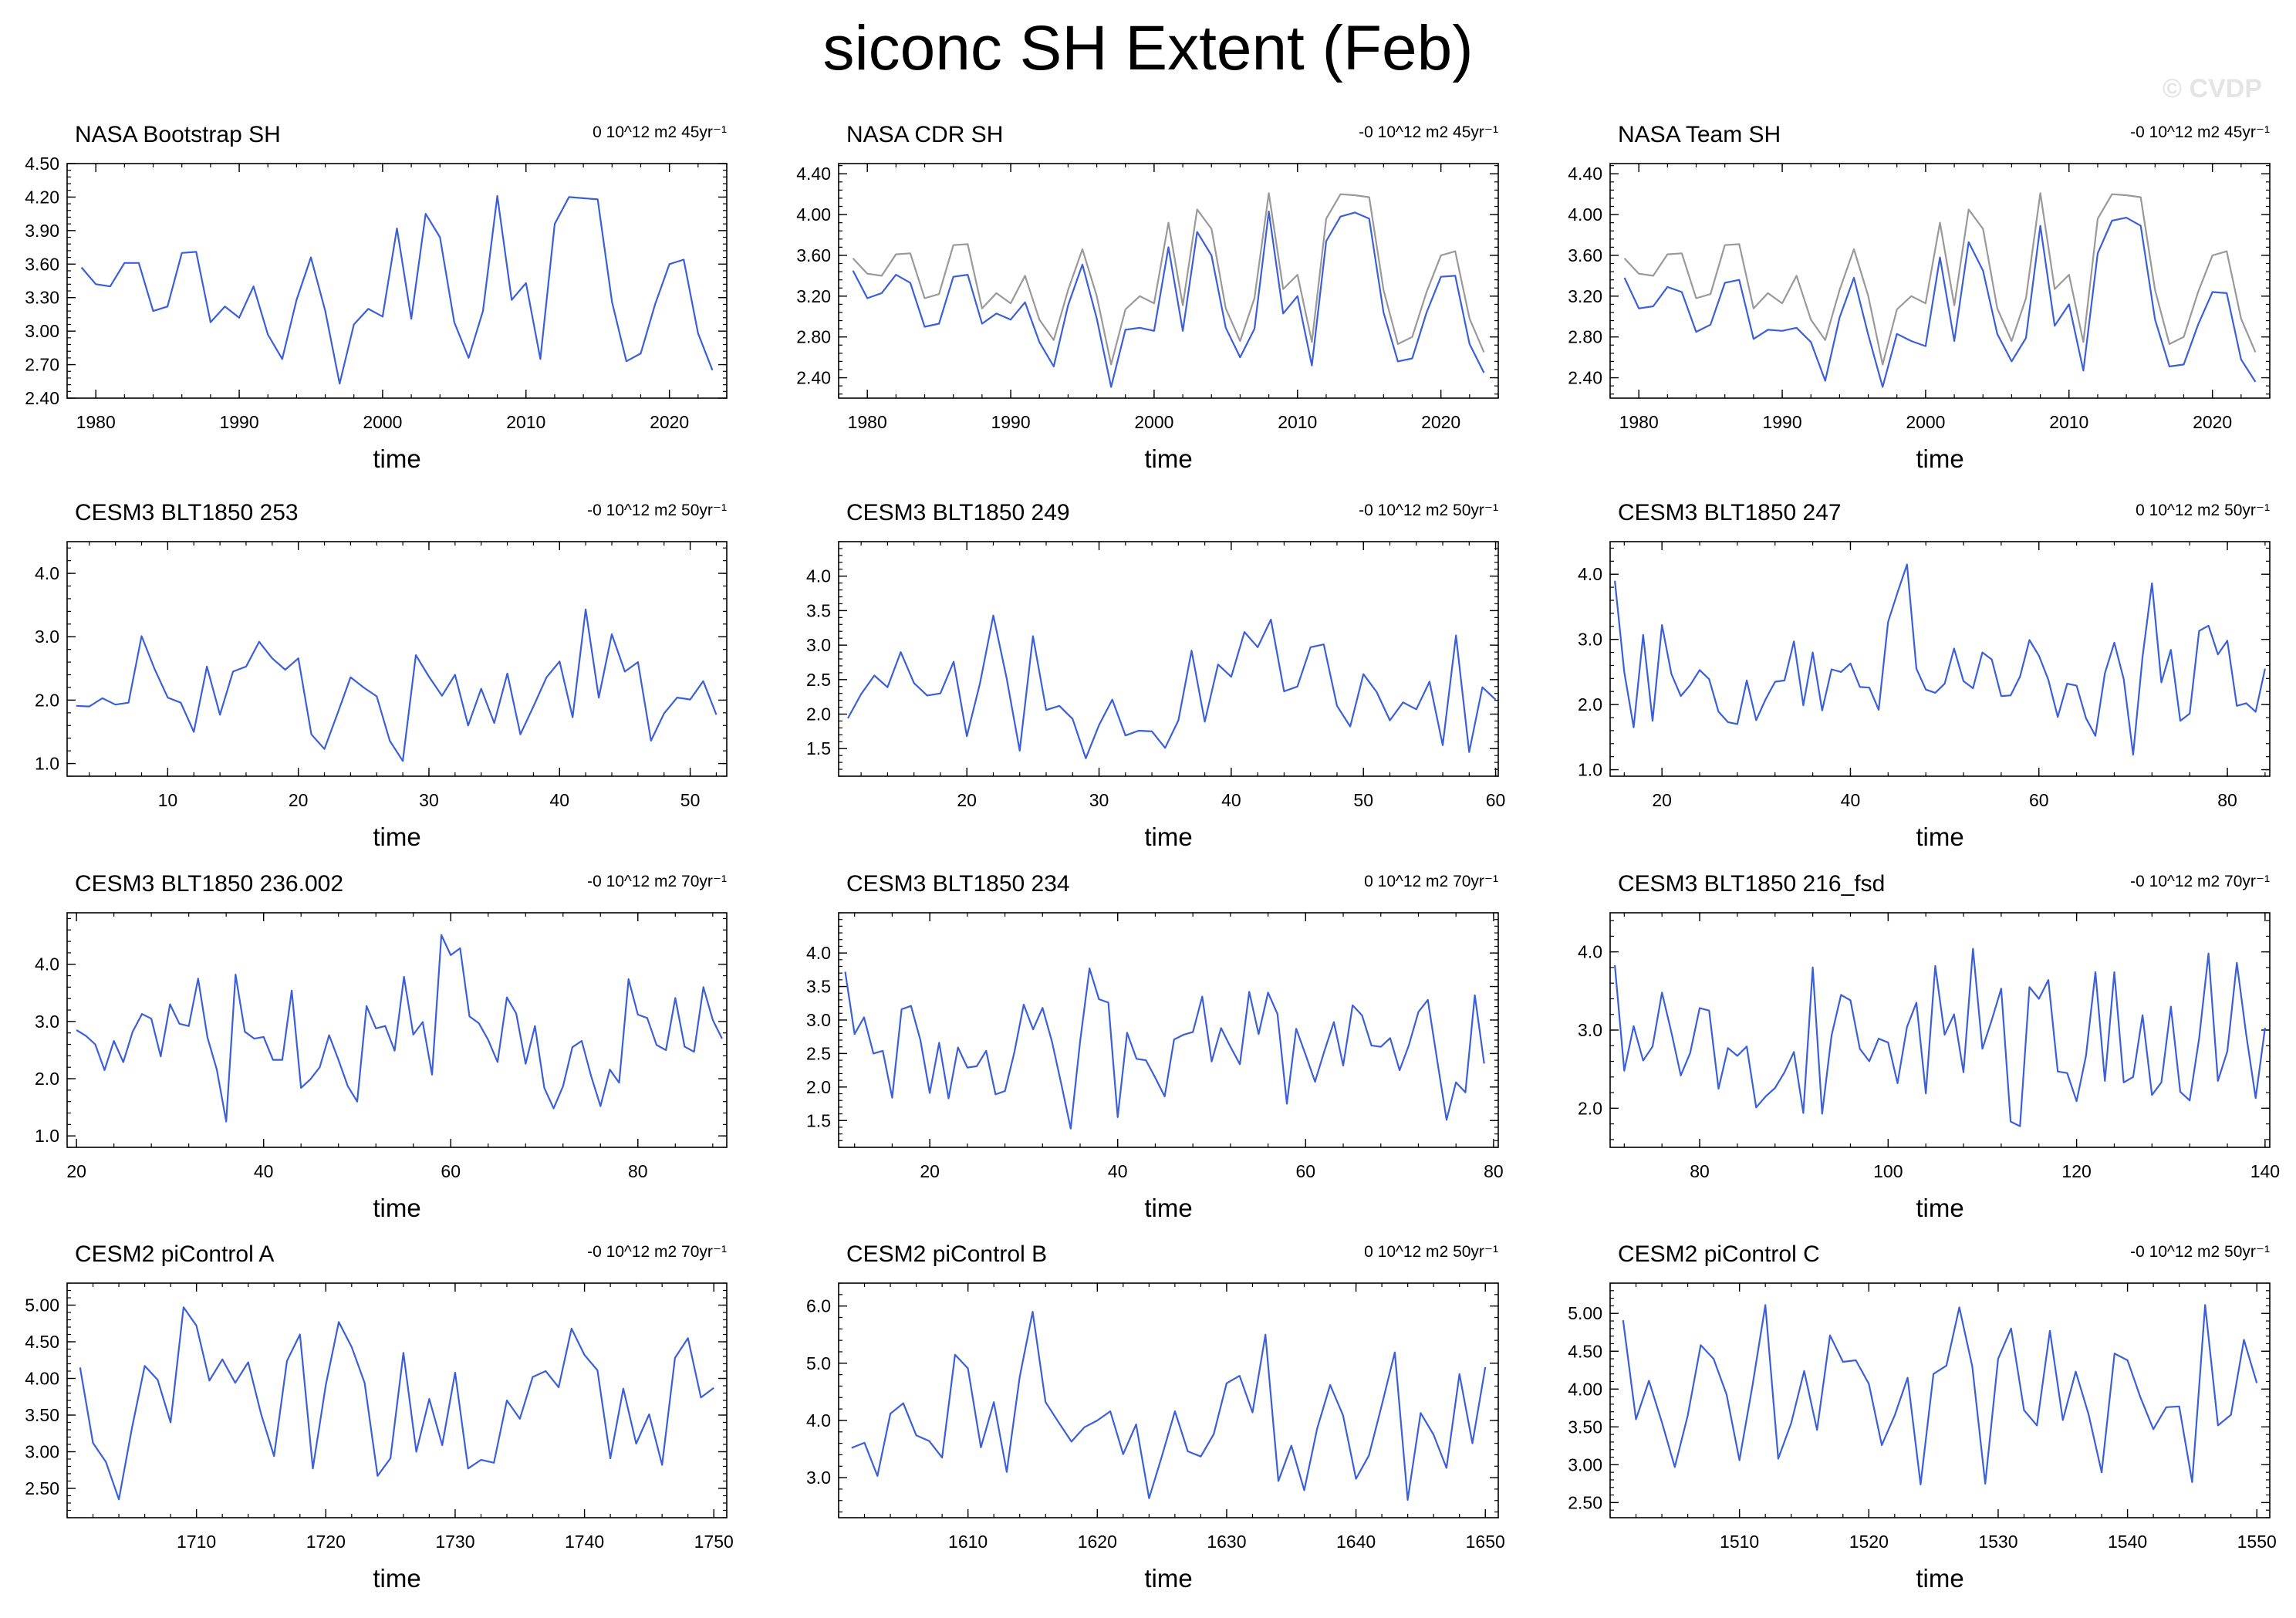 This screenshot has height=1618, width=2296. Describe the element at coordinates (1590, 770) in the screenshot. I see `y-tick-label: 1.0` at that location.